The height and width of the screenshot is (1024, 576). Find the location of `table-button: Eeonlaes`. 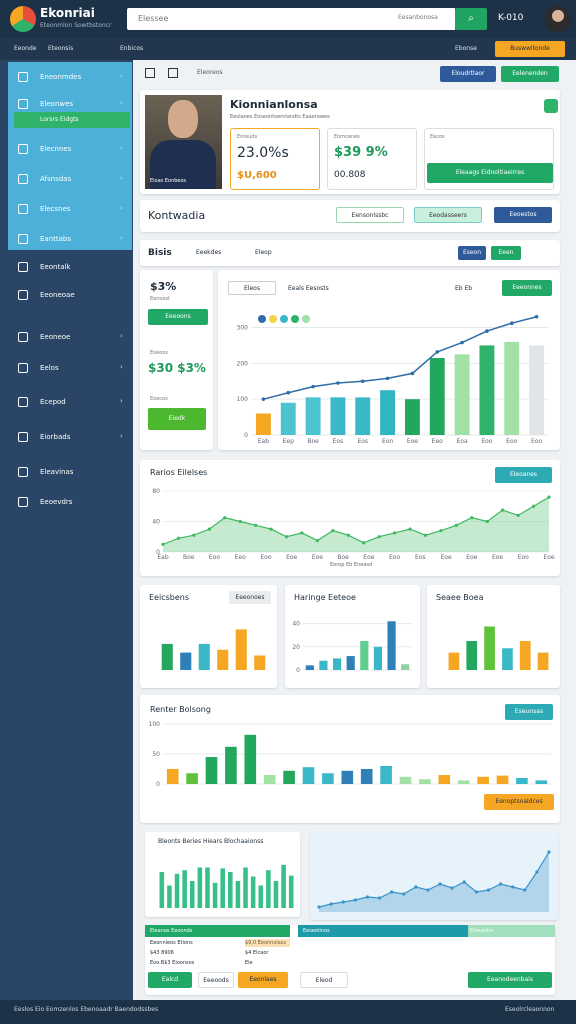

table-button: Eeonlaes is located at coordinates (263, 980).